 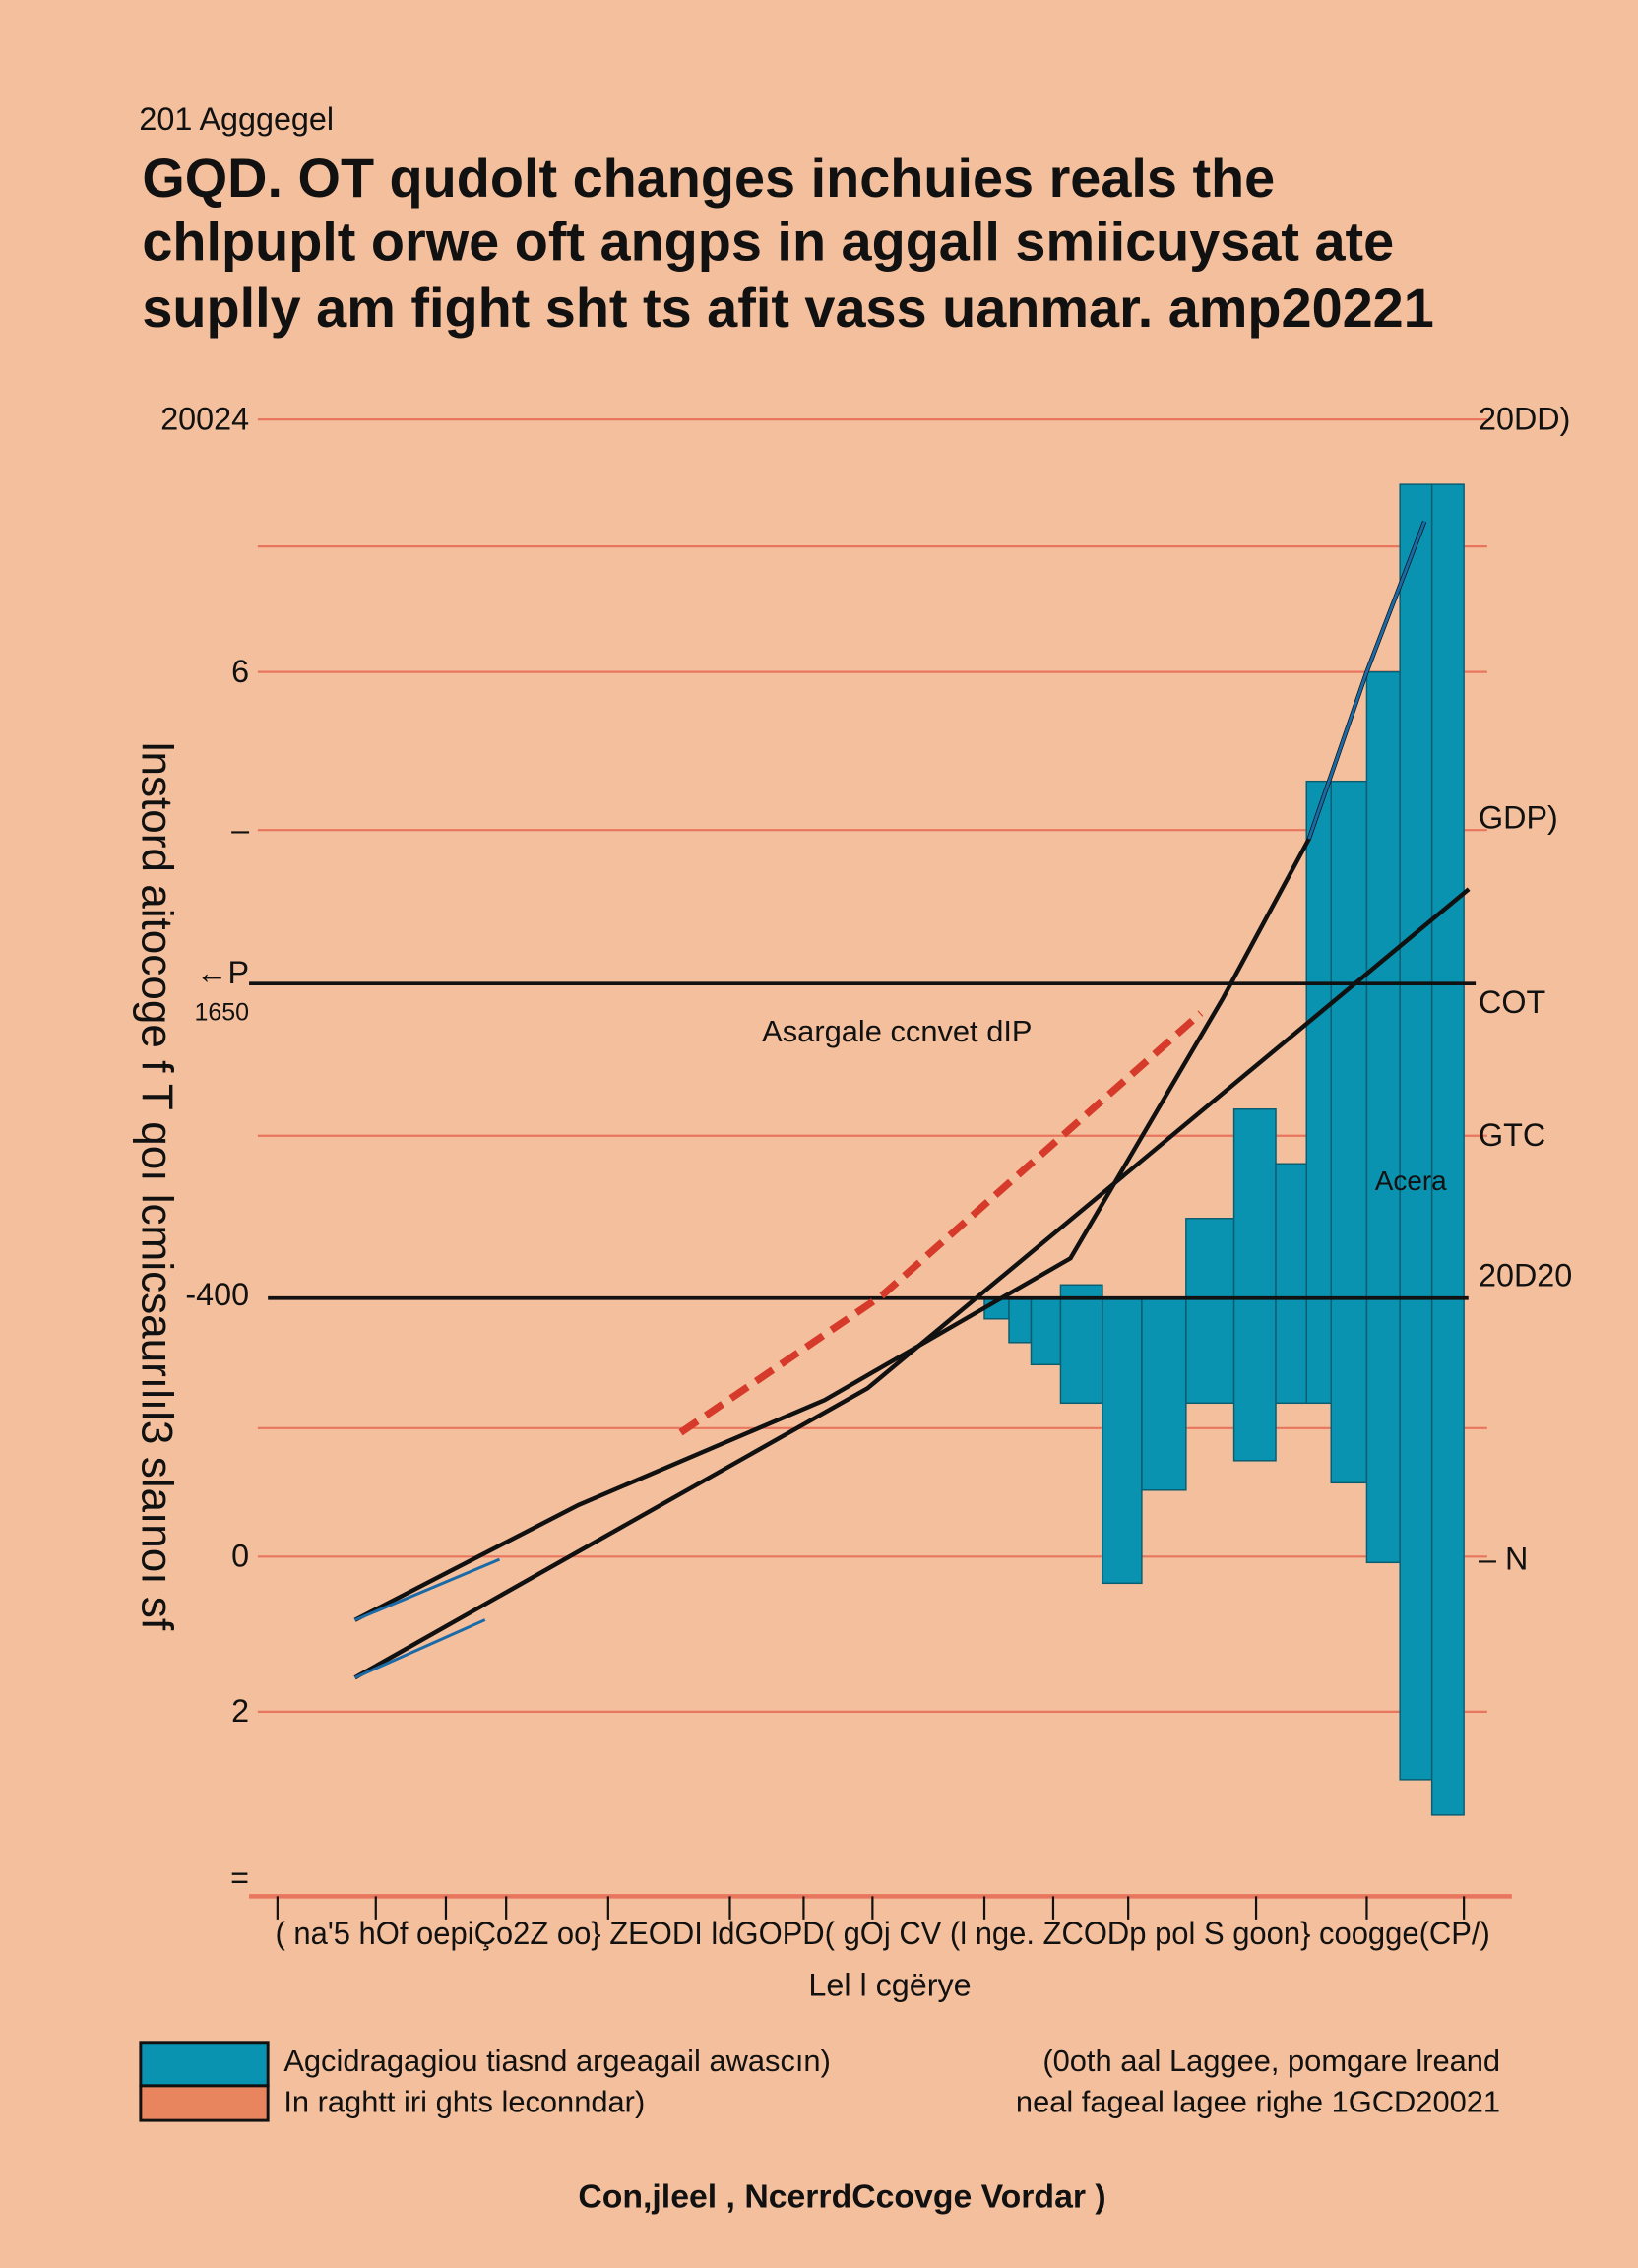 I want to click on reference-lines, so click(x=863, y=1140).